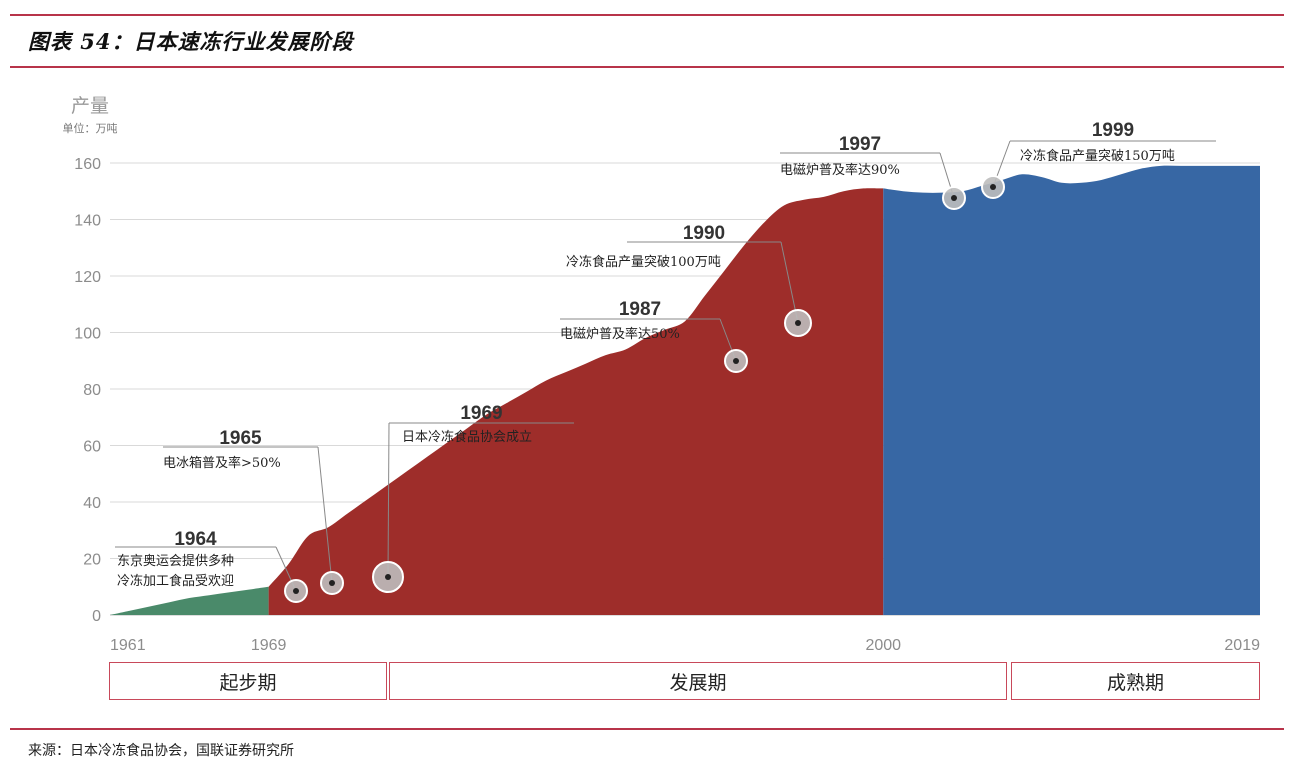 Image resolution: width=1304 pixels, height=774 pixels. I want to click on annotation-1965: 1965 电冰箱普及率>50%, so click(253, 511).